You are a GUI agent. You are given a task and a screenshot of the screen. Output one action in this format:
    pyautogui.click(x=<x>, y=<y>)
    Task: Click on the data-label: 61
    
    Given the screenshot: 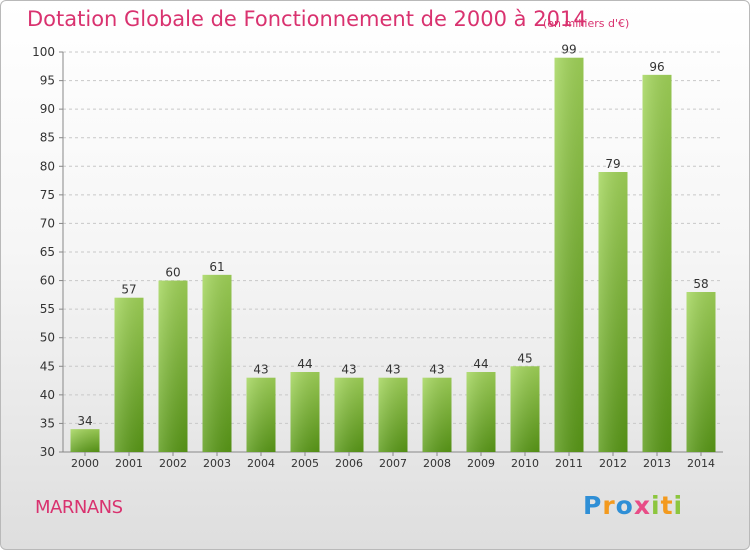 What is the action you would take?
    pyautogui.click(x=216, y=267)
    